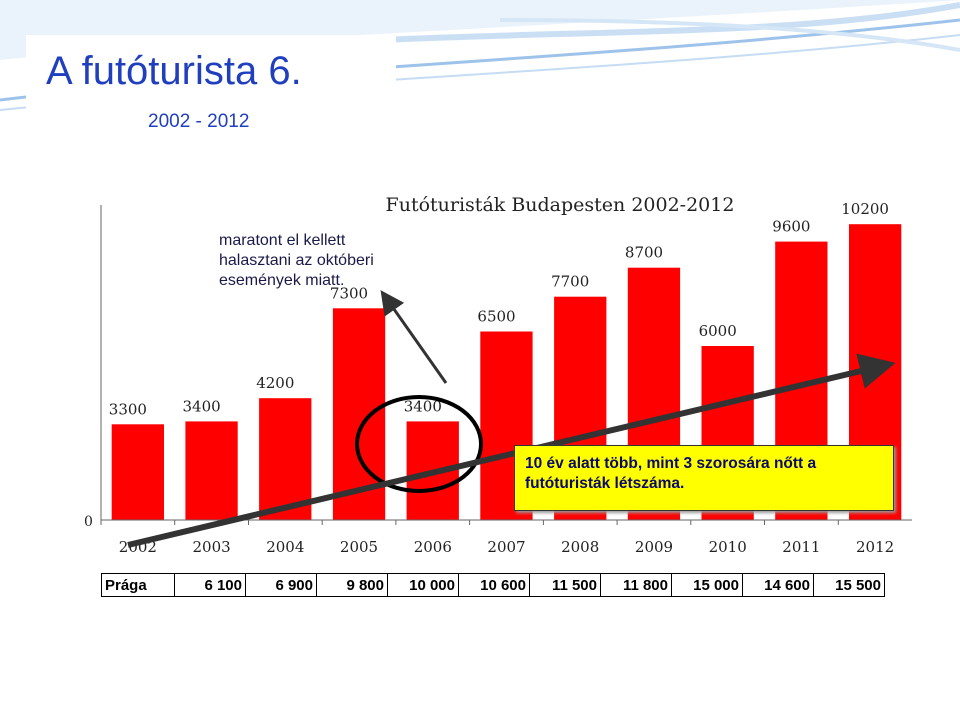 This screenshot has height=720, width=960. What do you see at coordinates (210, 585) in the screenshot?
I see `prague-value: 6 100` at bounding box center [210, 585].